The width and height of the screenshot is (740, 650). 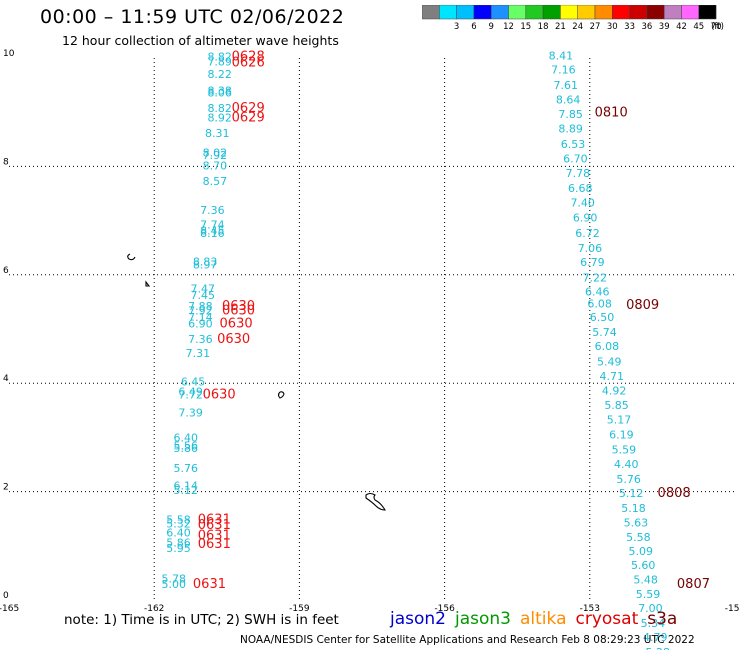 I want to click on color-bin-label: 15, so click(x=525, y=27).